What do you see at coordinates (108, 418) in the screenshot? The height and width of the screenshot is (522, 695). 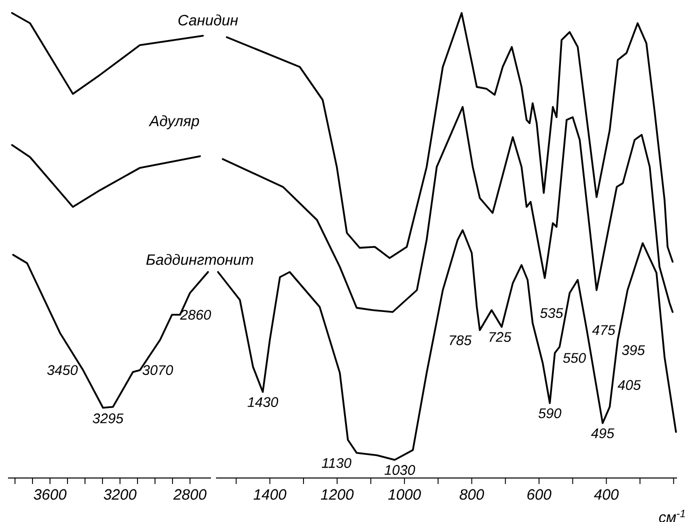 I see `annotation: 3295` at bounding box center [108, 418].